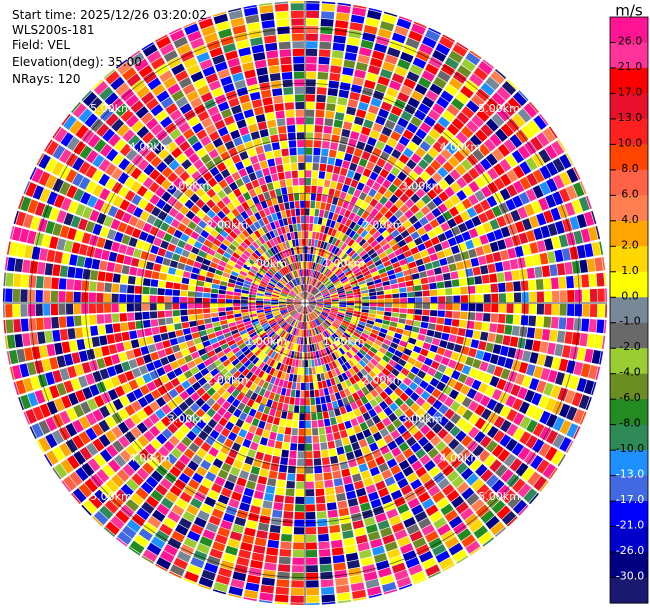 Image resolution: width=650 pixels, height=610 pixels. What do you see at coordinates (630, 142) in the screenshot?
I see `colorbar-tick-label: 10.0` at bounding box center [630, 142].